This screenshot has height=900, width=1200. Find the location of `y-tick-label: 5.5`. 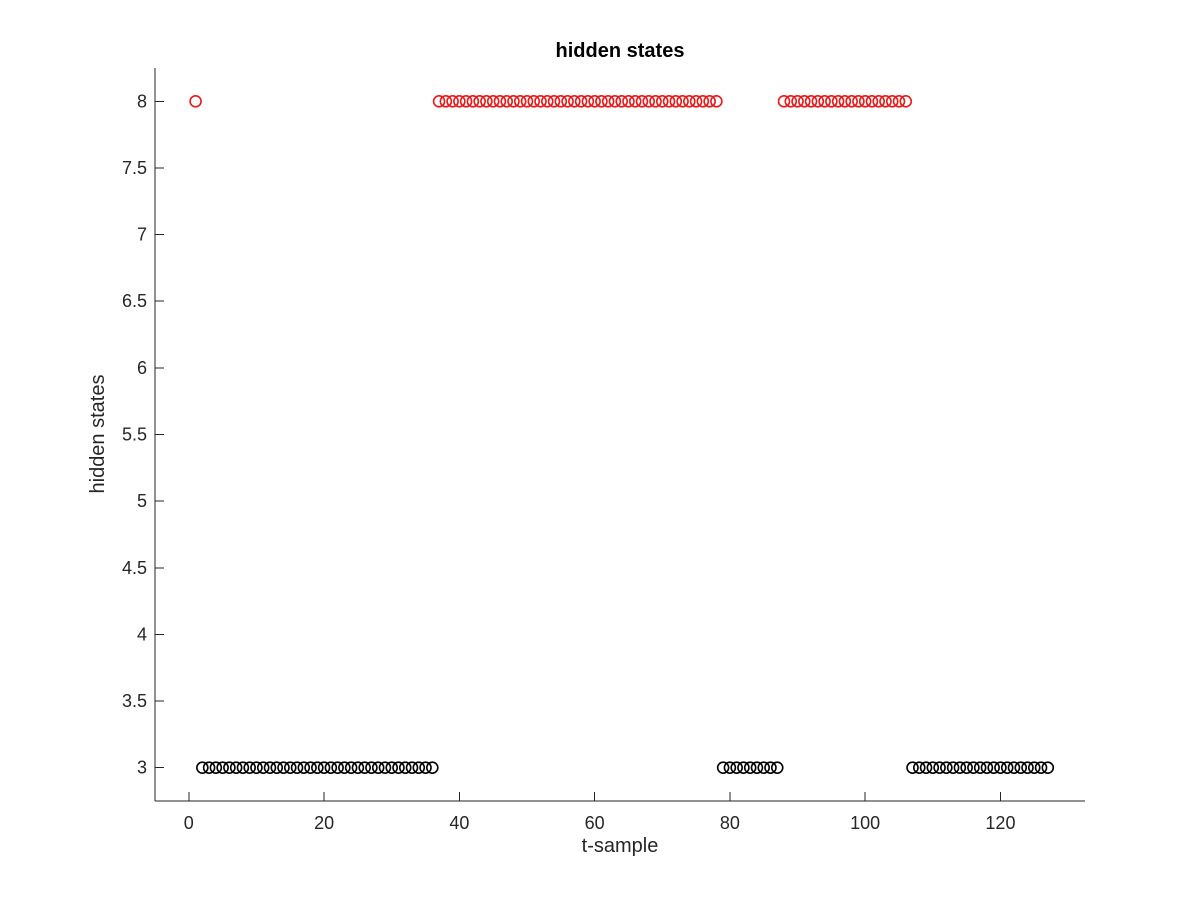

y-tick-label: 5.5 is located at coordinates (134, 435).